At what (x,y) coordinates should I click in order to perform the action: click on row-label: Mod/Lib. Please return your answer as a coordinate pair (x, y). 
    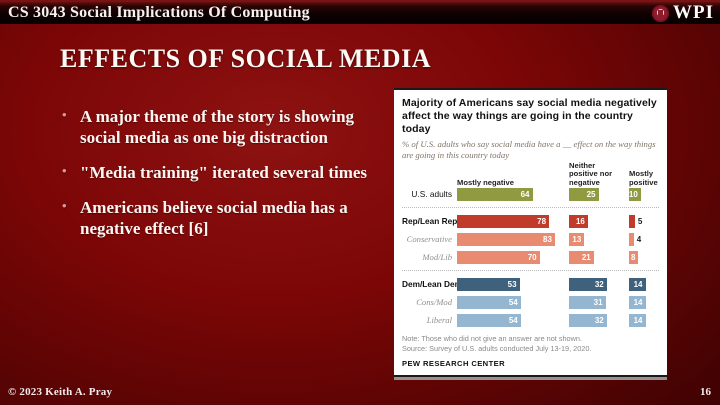
    Looking at the image, I should click on (437, 257).